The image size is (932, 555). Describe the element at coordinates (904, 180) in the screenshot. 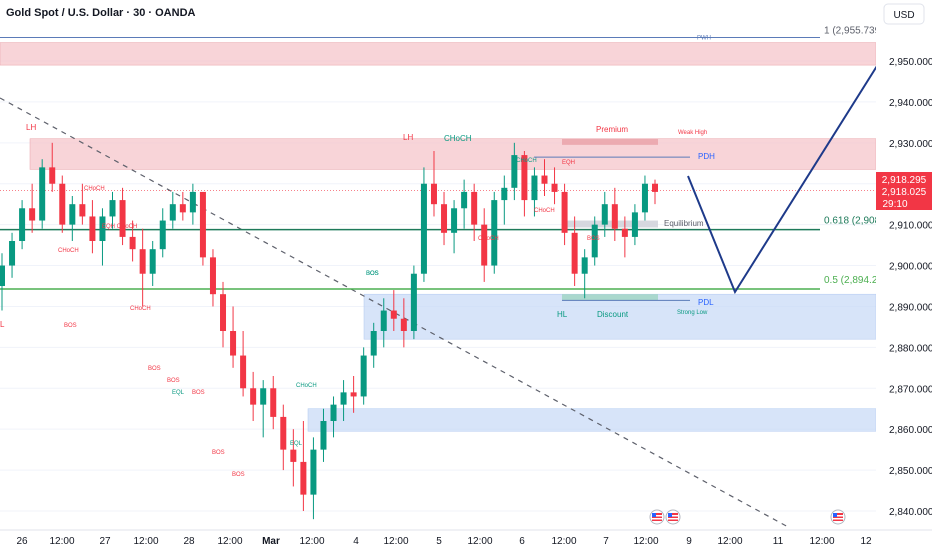

I see `current-price-label: 2,918.295` at that location.